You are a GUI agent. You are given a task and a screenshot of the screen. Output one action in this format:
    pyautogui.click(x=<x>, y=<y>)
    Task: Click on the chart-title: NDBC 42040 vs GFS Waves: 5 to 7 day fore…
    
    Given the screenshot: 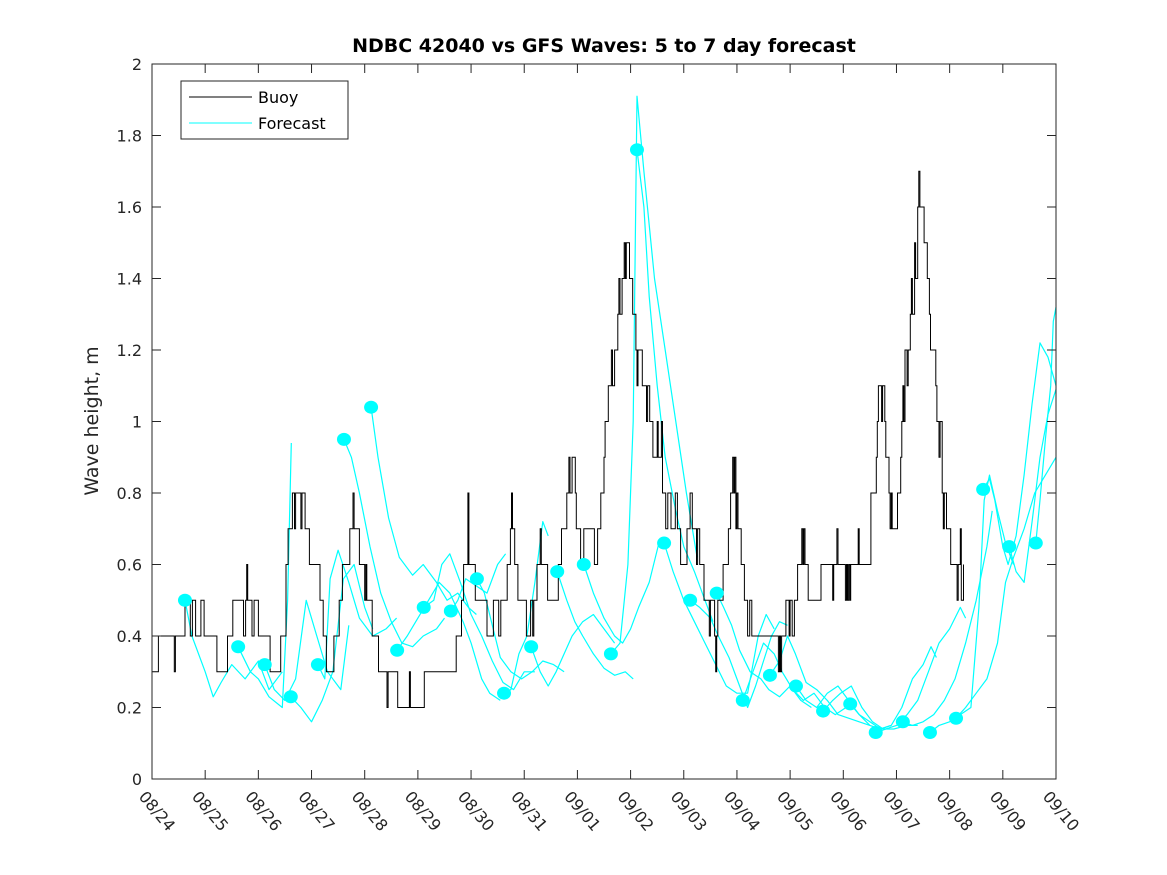 What is the action you would take?
    pyautogui.click(x=604, y=46)
    